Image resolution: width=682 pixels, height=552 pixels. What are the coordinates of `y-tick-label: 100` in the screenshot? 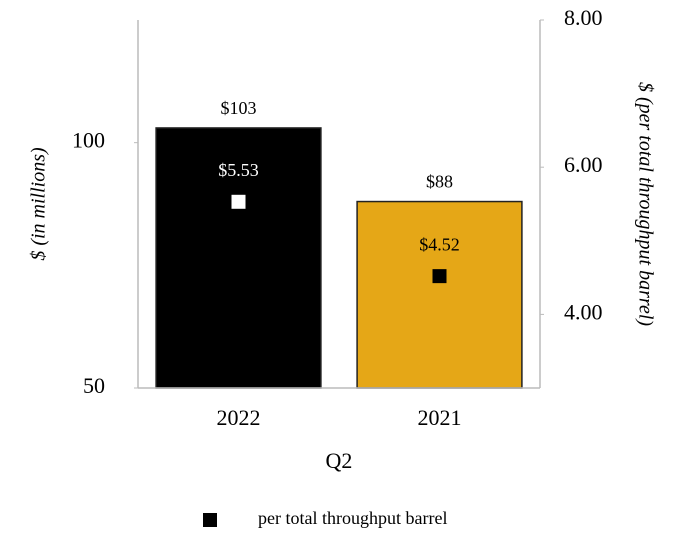 It's located at (88, 140).